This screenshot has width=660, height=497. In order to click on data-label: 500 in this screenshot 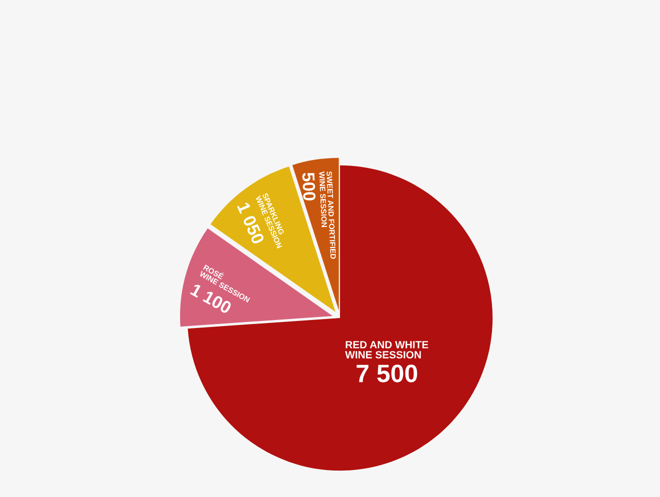, I will do `click(309, 186)`.